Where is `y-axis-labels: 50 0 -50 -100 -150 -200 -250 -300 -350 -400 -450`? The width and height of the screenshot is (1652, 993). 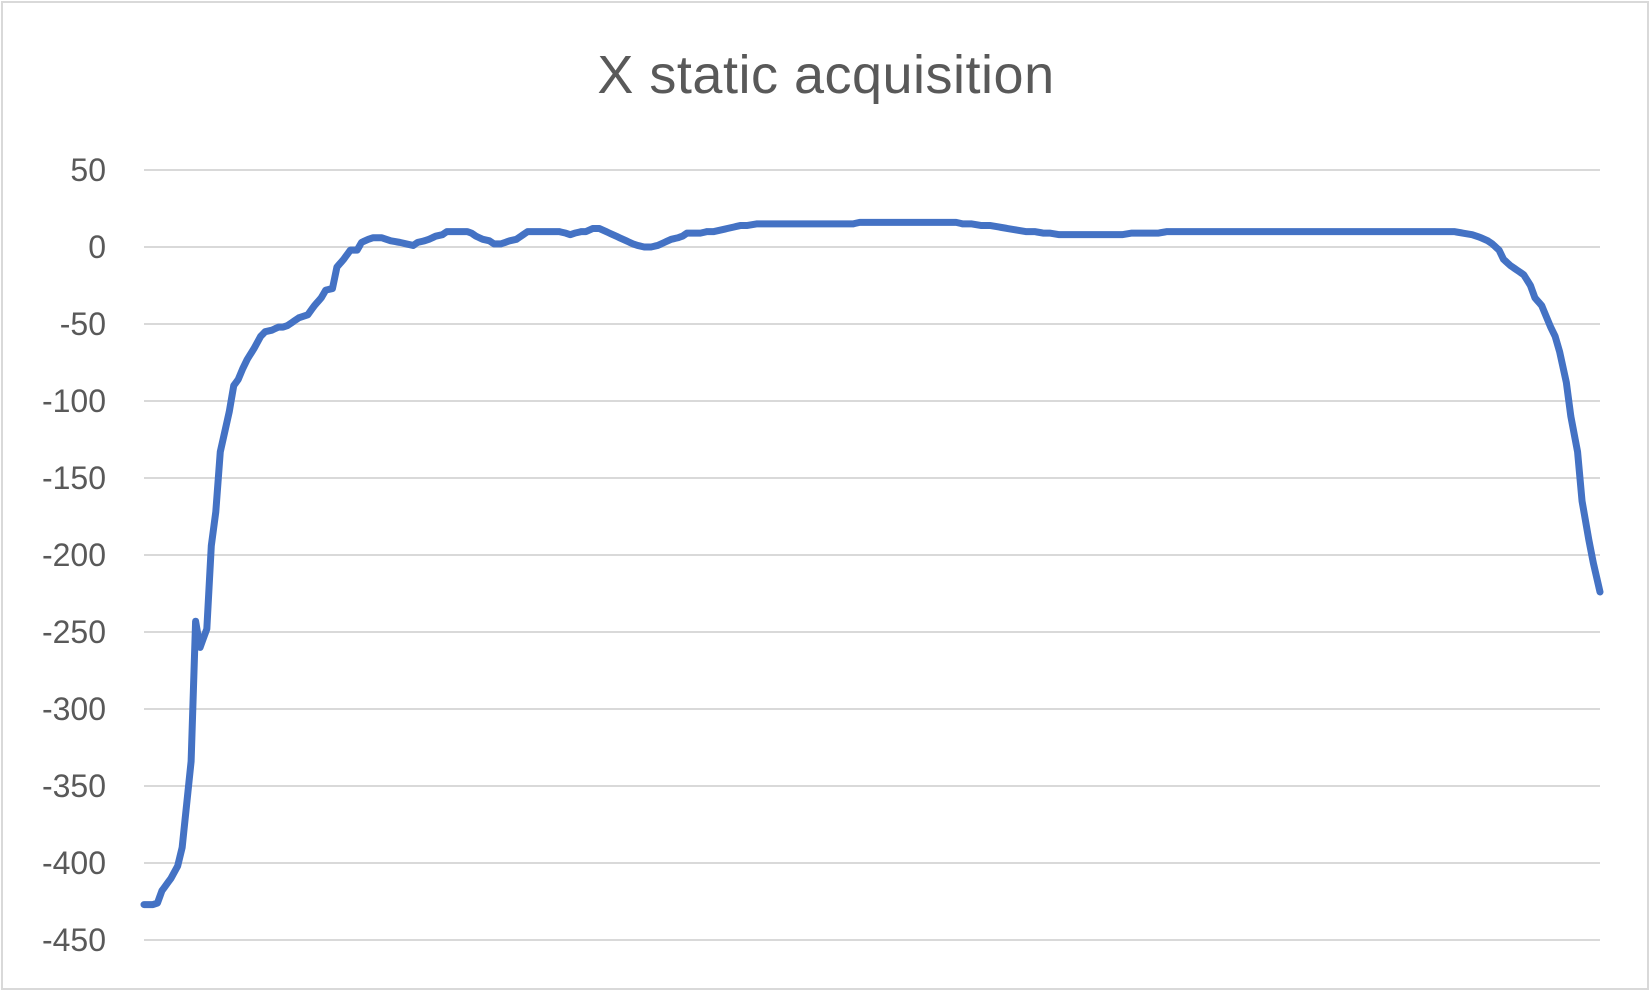 y-axis-labels: 50 0 -50 -100 -150 -200 -250 -300 -350 -400 -450 is located at coordinates (74, 555).